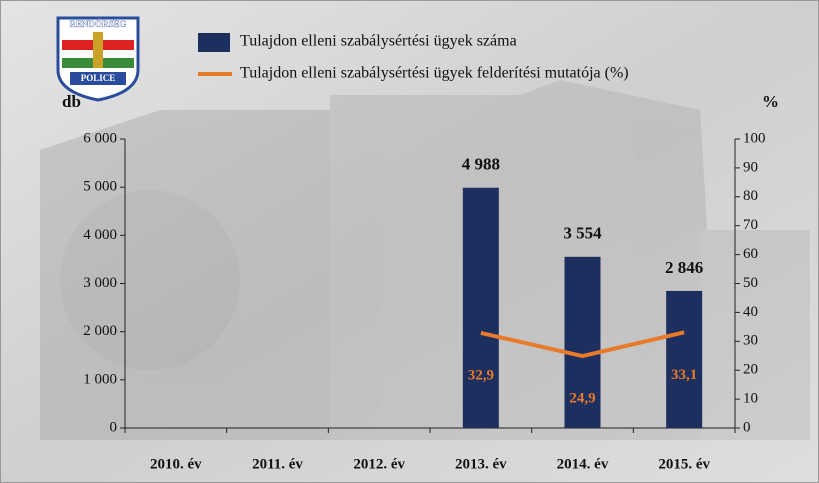 This screenshot has width=819, height=483. I want to click on x-tick-label: 2010. év, so click(176, 464).